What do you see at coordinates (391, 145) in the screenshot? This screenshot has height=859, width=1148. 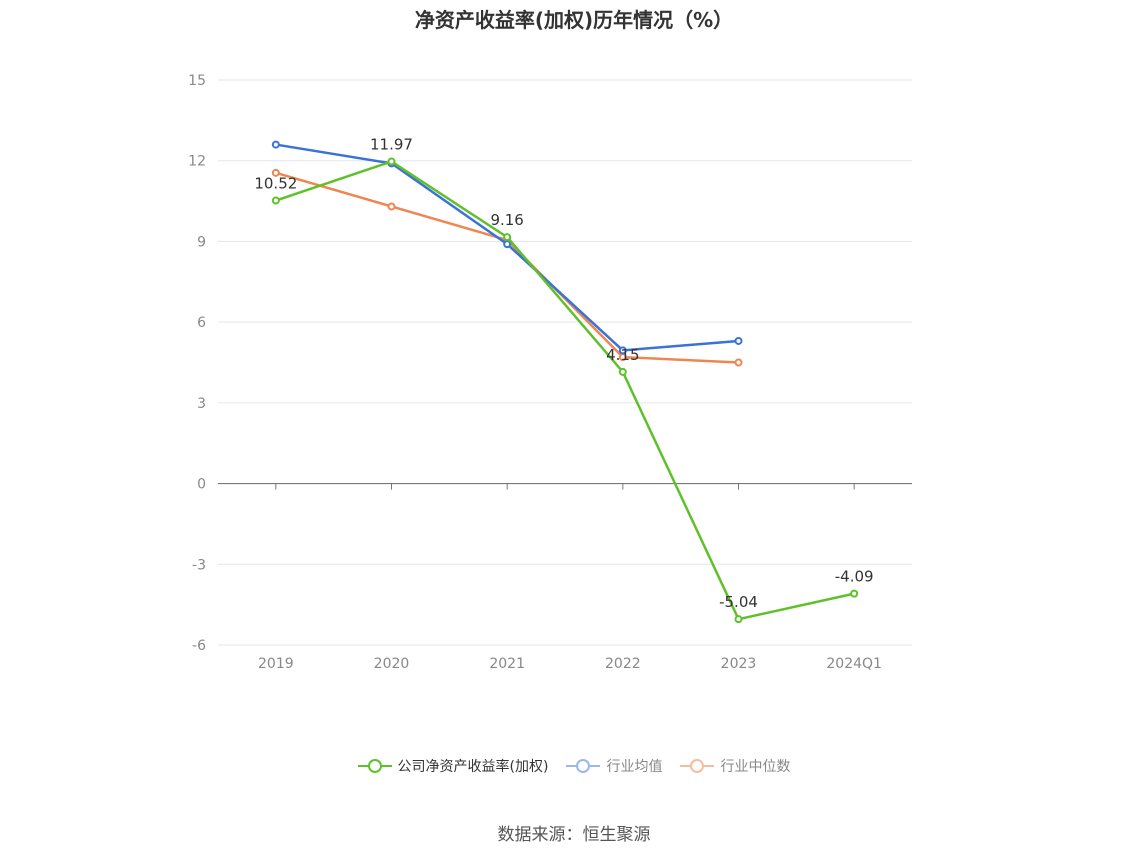 I see `data-label: 11.97` at bounding box center [391, 145].